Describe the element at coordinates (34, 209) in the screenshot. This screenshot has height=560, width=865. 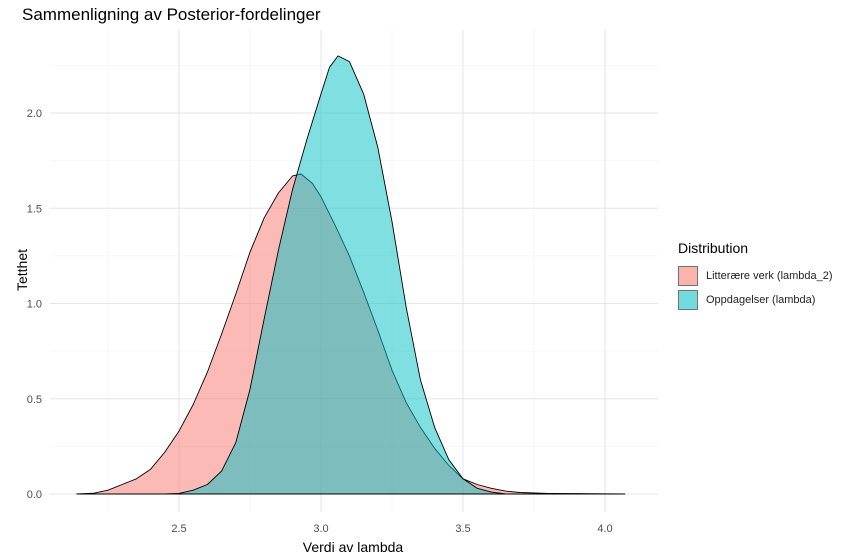
I see `y-tick-label: 1.5` at that location.